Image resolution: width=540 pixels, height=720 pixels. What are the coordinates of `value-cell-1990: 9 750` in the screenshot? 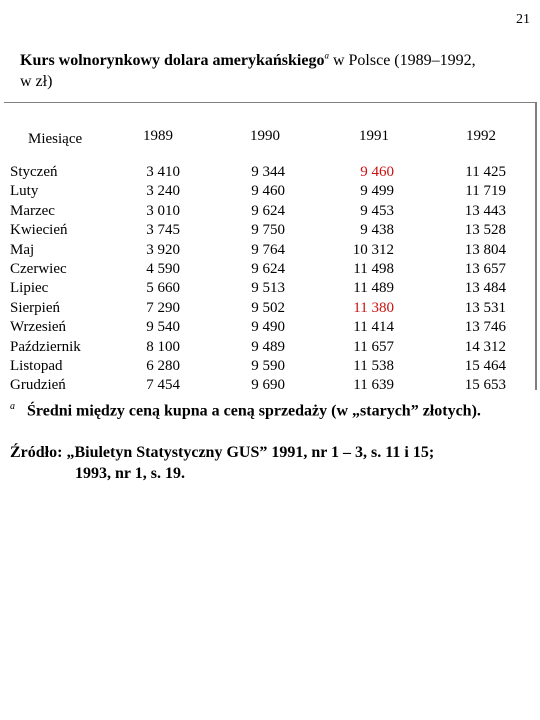 It's located at (268, 230).